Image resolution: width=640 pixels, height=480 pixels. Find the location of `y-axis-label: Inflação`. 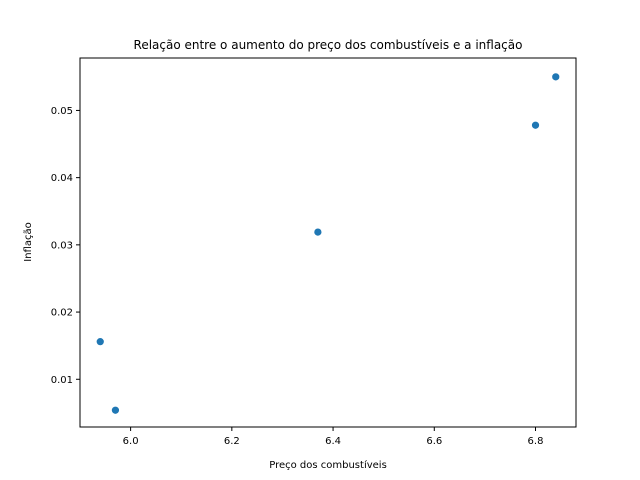

y-axis-label: Inflação is located at coordinates (28, 241).